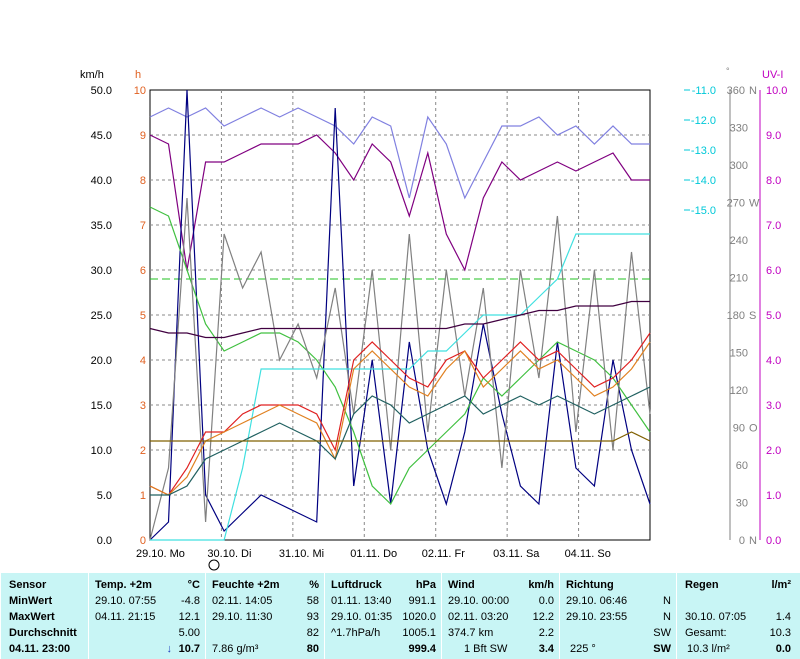 The image size is (800, 659). Describe the element at coordinates (773, 316) in the screenshot. I see `uvi-tick-label: 5.0` at that location.